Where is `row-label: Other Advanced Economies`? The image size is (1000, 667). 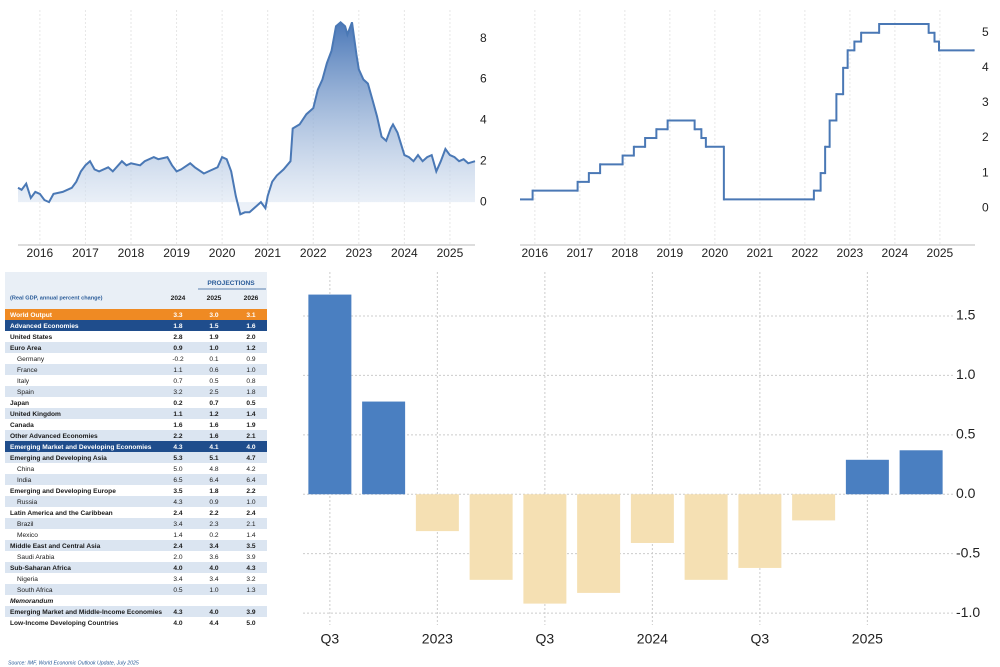 row-label: Other Advanced Economies is located at coordinates (54, 436).